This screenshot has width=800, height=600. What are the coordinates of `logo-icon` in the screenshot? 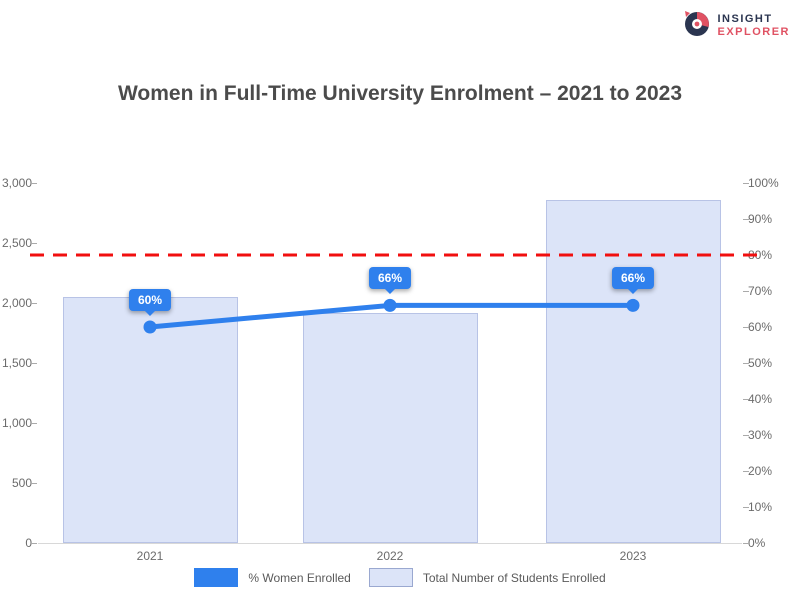 It's located at (696, 25).